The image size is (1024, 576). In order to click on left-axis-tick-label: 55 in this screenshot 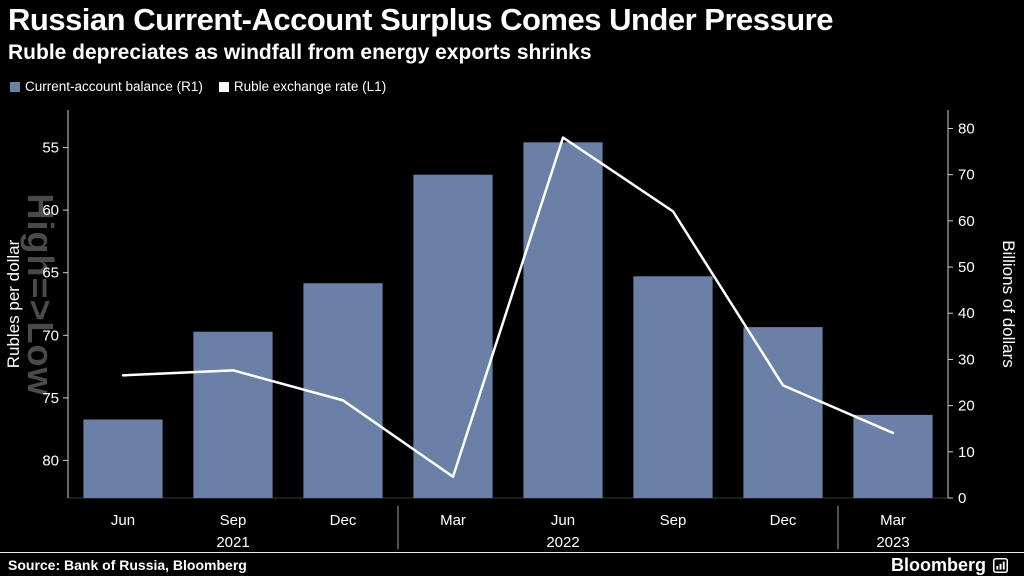, I will do `click(50, 148)`.